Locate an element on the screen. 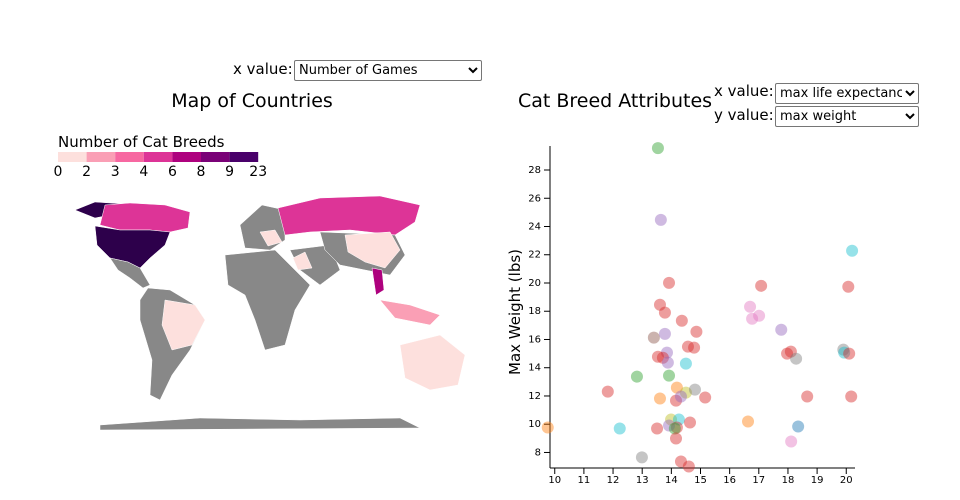  y-tick-label: 18 is located at coordinates (534, 311).